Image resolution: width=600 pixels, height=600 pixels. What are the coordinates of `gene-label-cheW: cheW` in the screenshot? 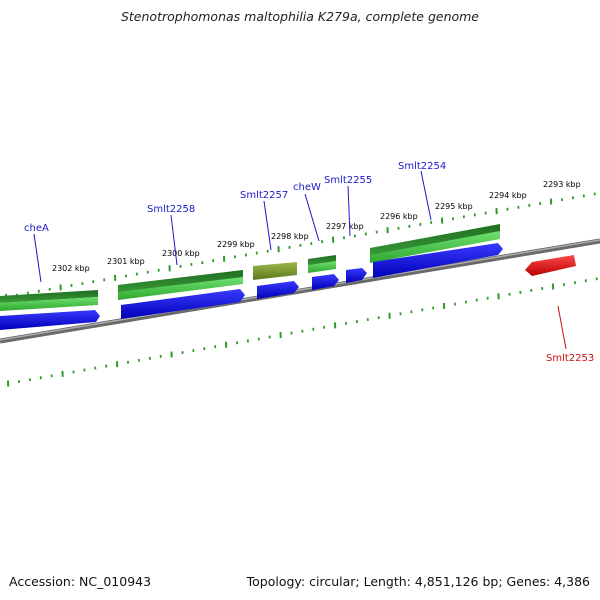 It's located at (307, 187).